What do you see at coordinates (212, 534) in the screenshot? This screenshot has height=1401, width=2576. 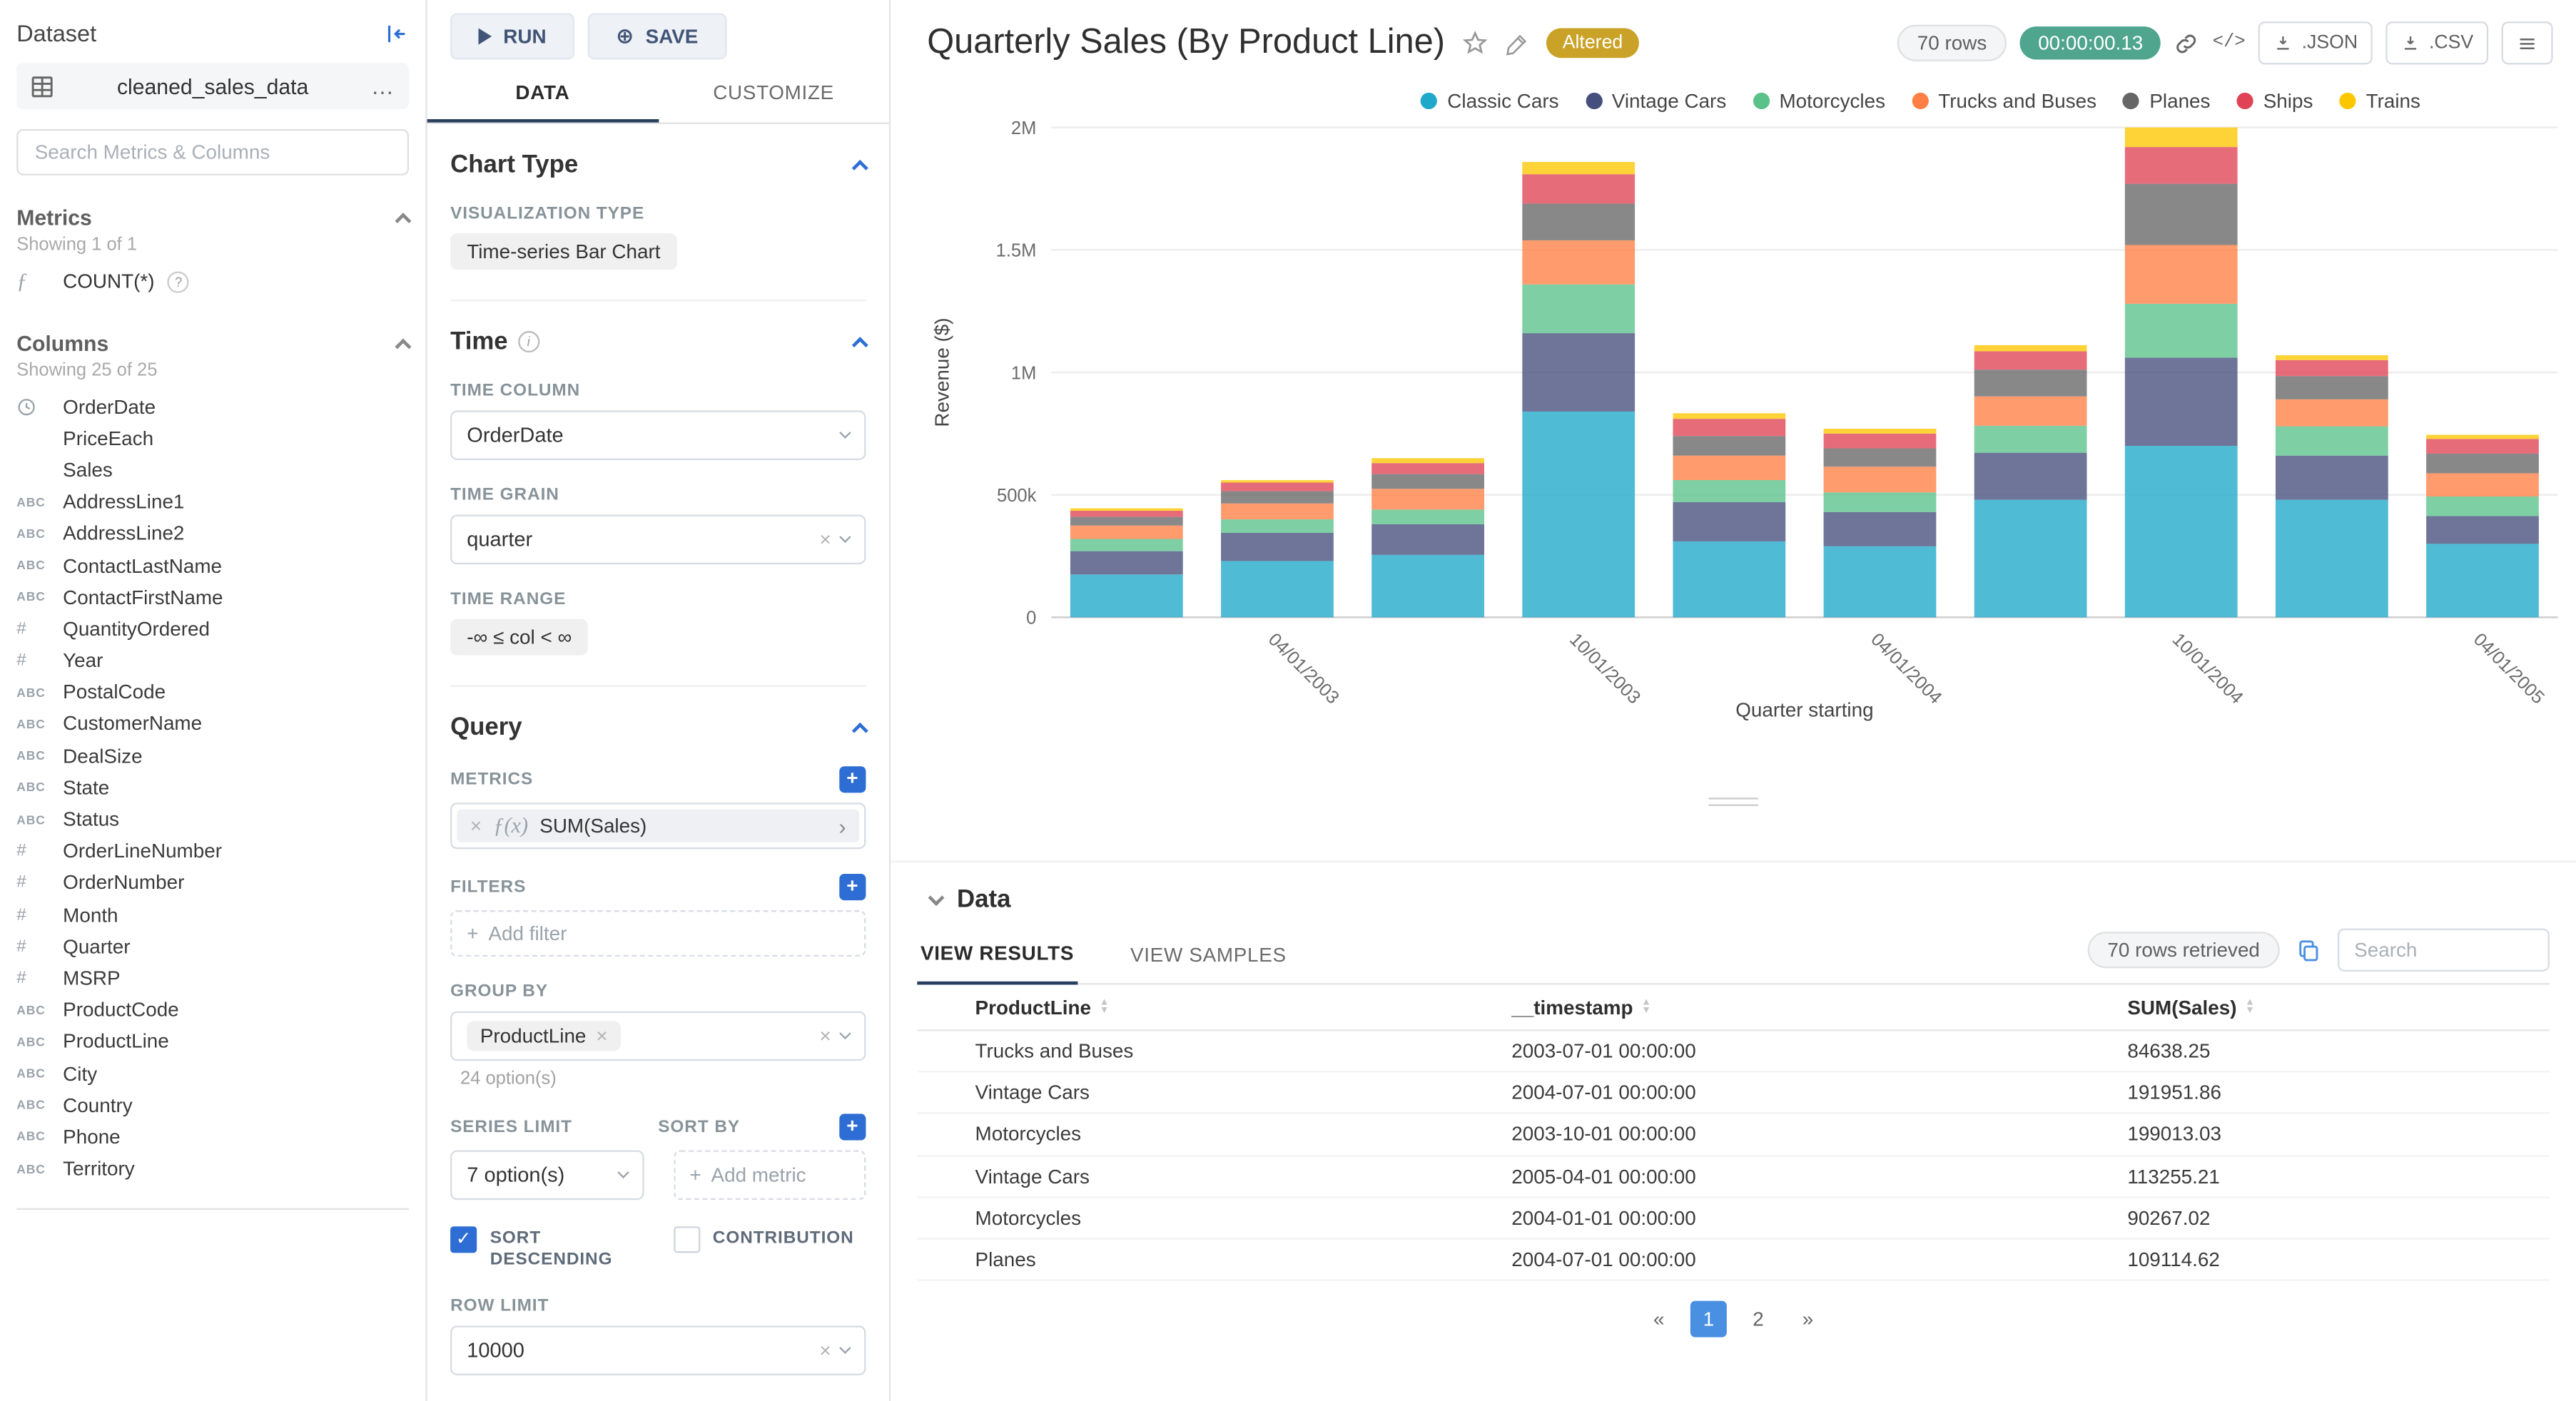 I see `column-item-AddressLine2: ABC AddressLine2` at bounding box center [212, 534].